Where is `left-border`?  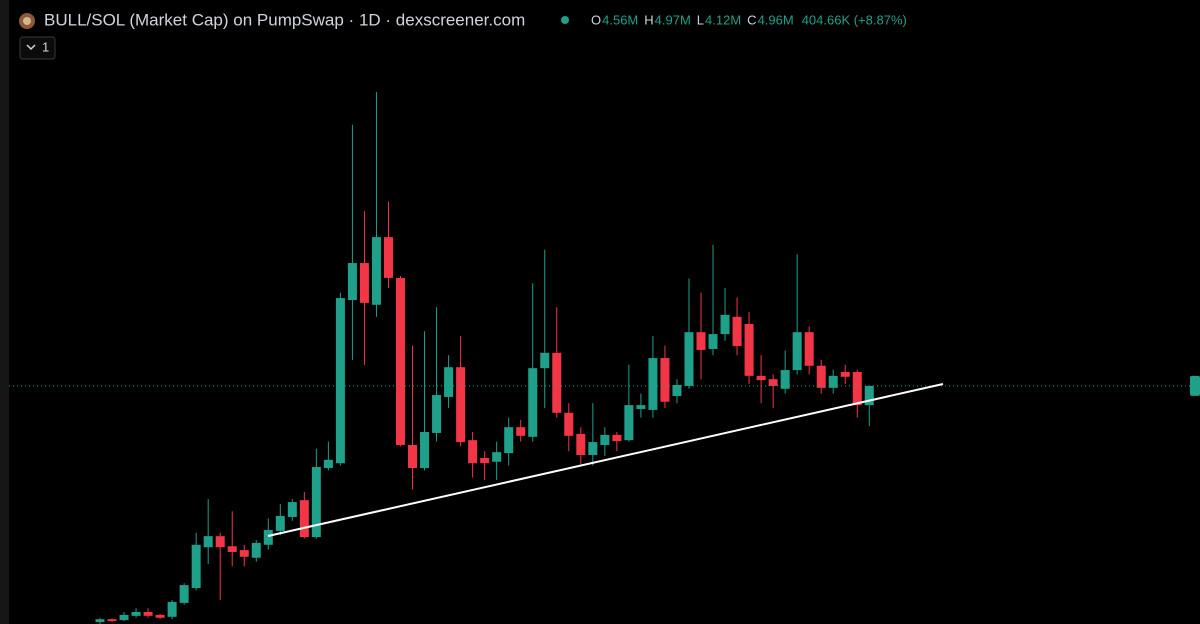
left-border is located at coordinates (4, 312).